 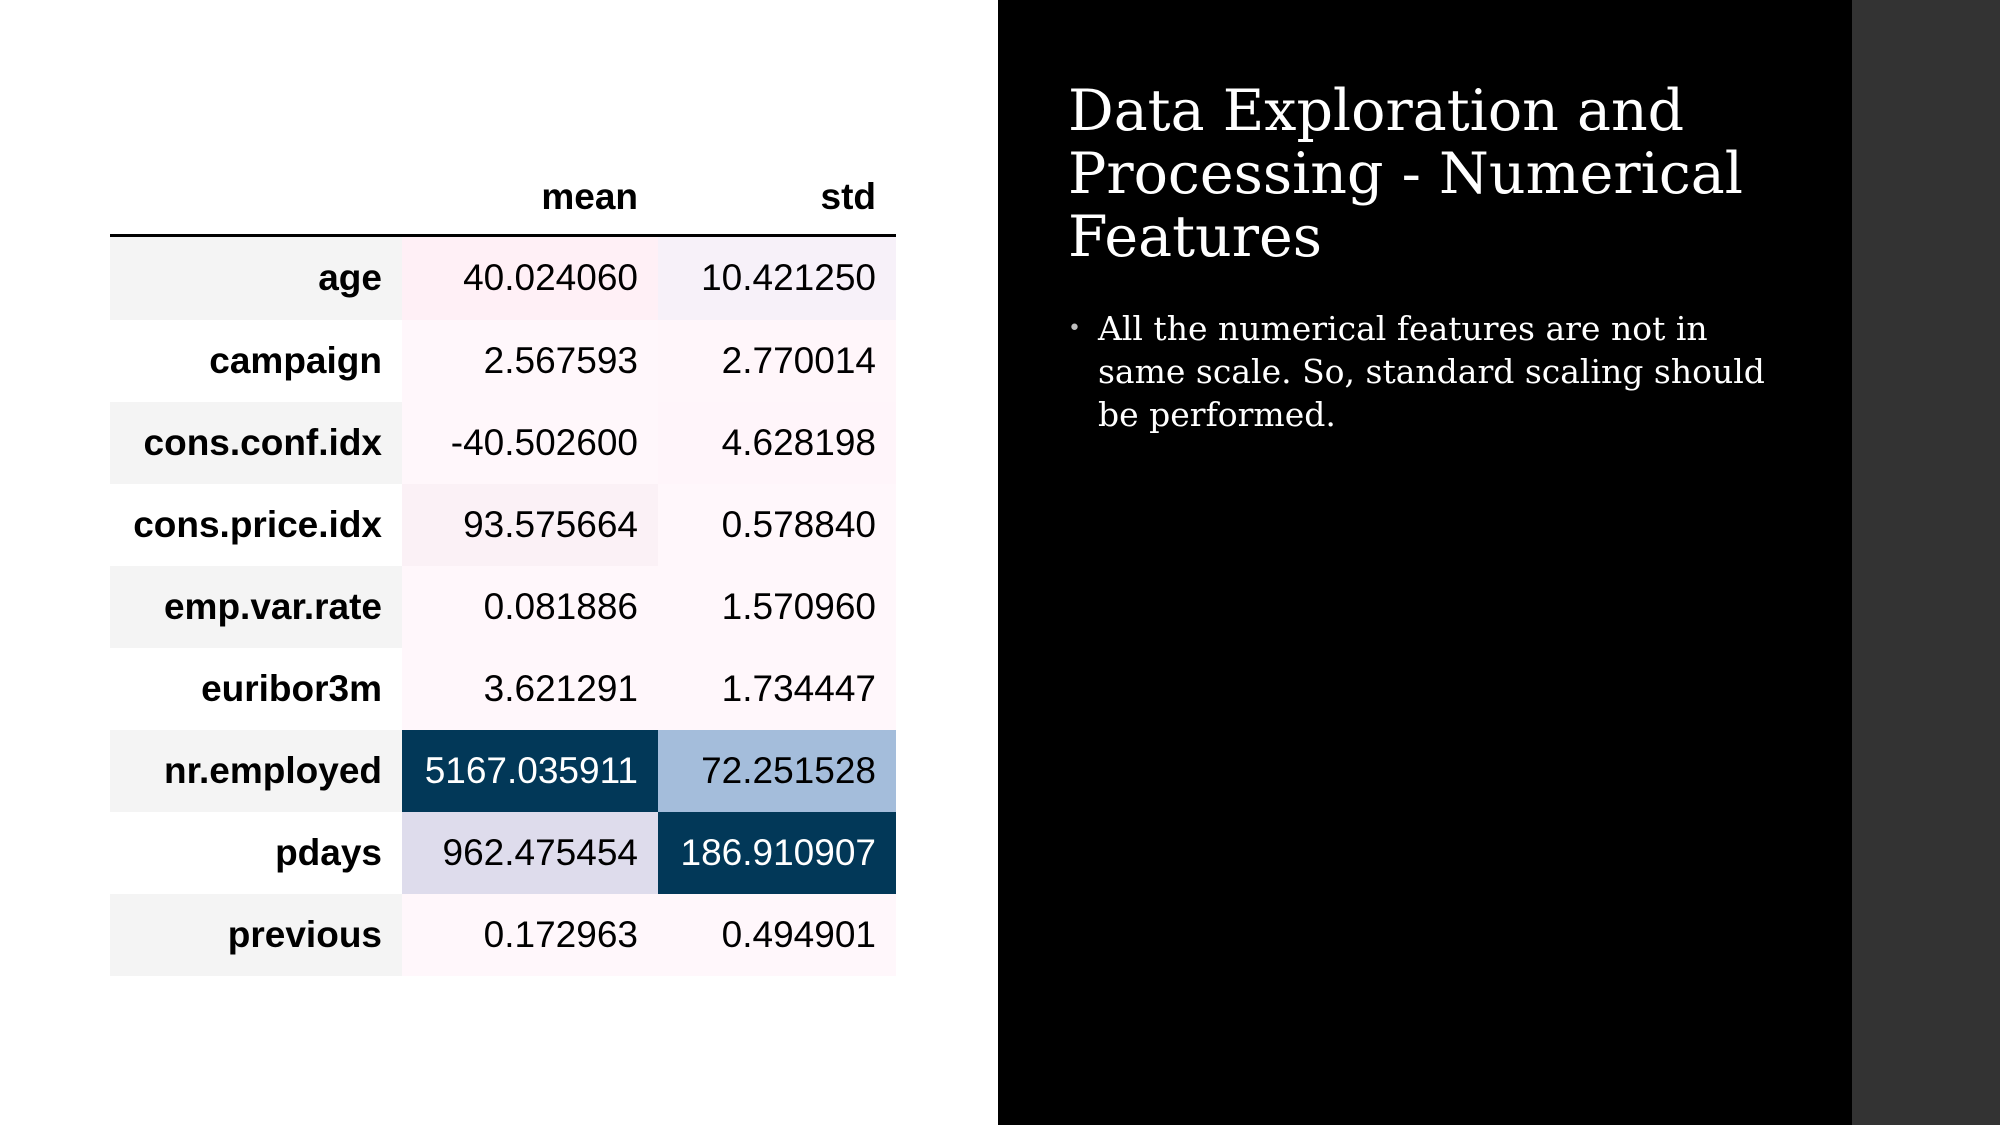 I want to click on row-label: emp.var.rate, so click(x=256, y=606).